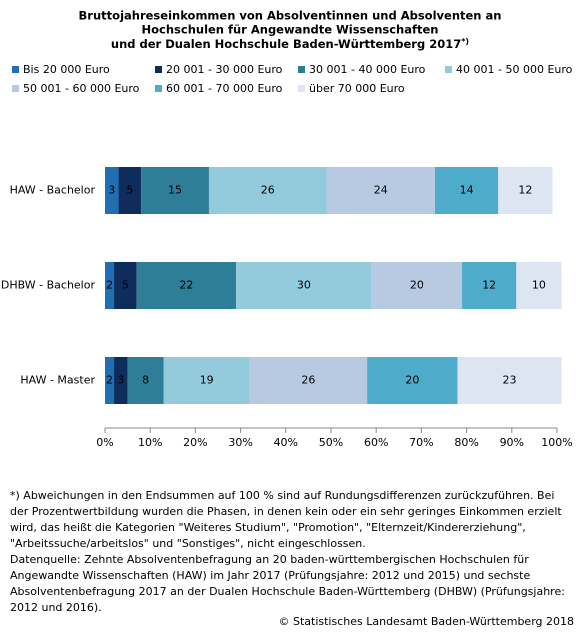  Describe the element at coordinates (56, 607) in the screenshot. I see `footnote: 2012 und 2016).` at that location.